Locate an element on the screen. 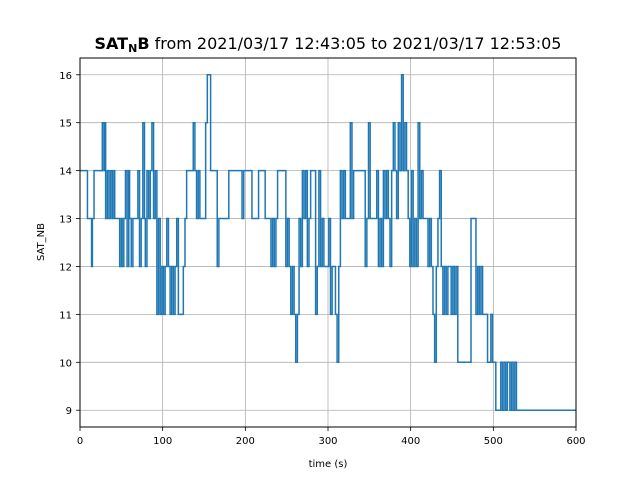 The height and width of the screenshot is (480, 640). x-tick-label: 500 is located at coordinates (493, 441).